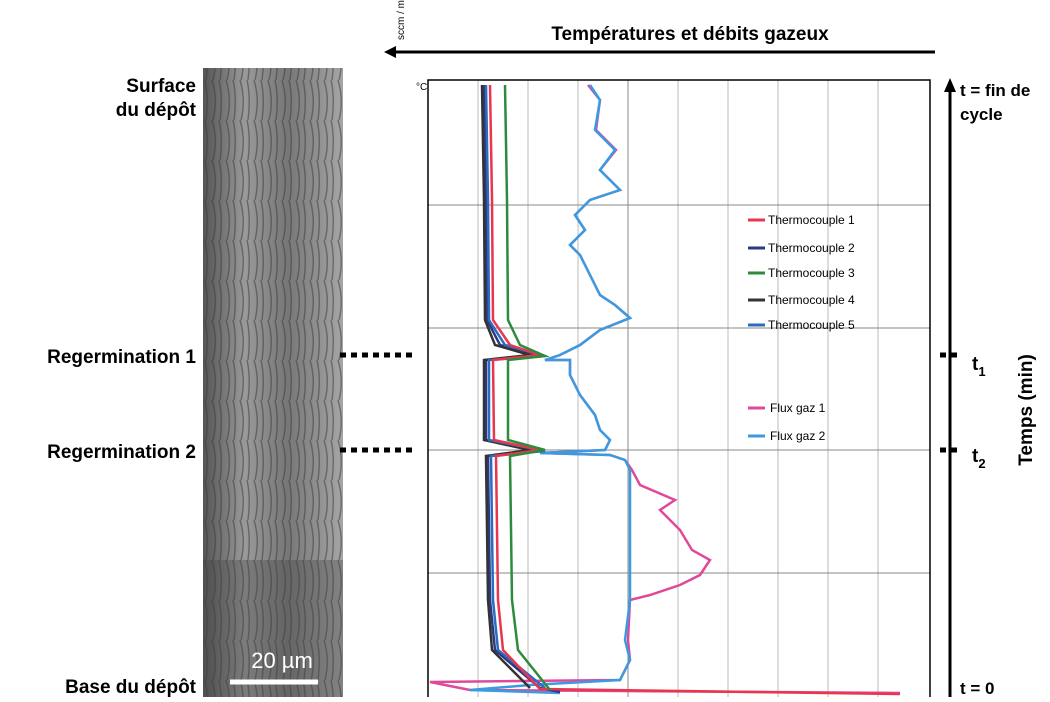 This screenshot has height=702, width=1050. Describe the element at coordinates (981, 463) in the screenshot. I see `marker-sub: 2` at that location.